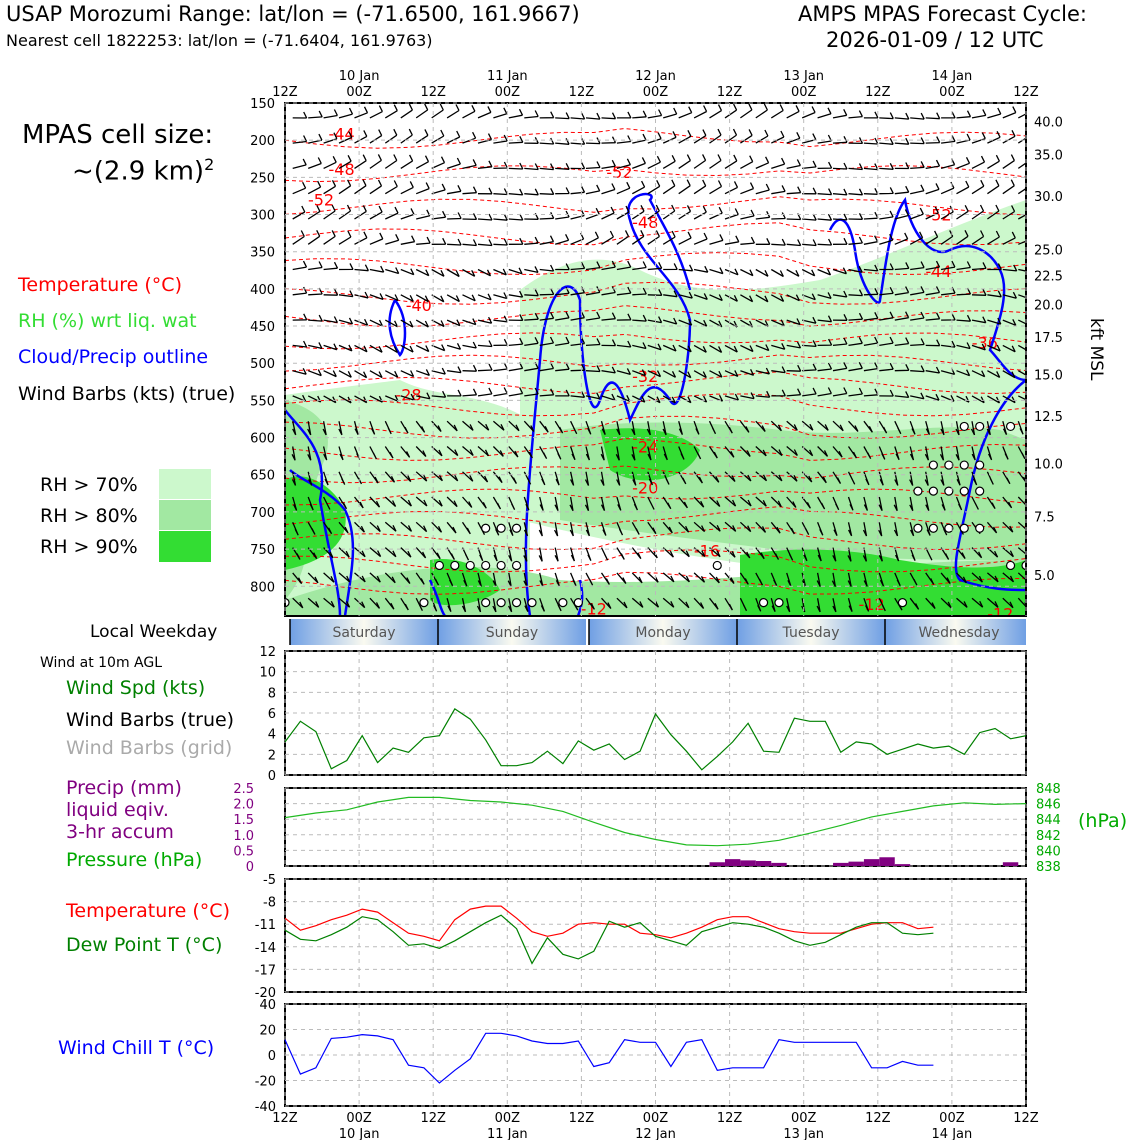  Describe the element at coordinates (124, 788) in the screenshot. I see `precip-label-1: Precip (mm)` at that location.